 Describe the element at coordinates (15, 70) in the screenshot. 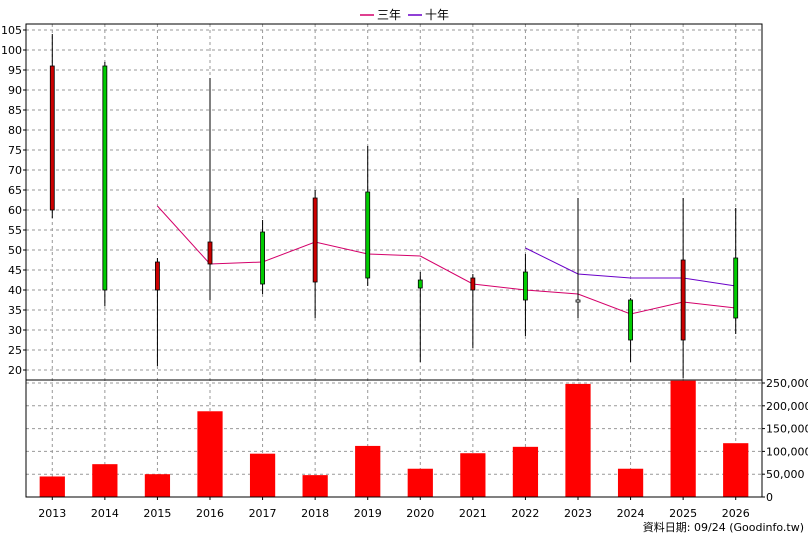

I see `price-tick-label: 95` at that location.